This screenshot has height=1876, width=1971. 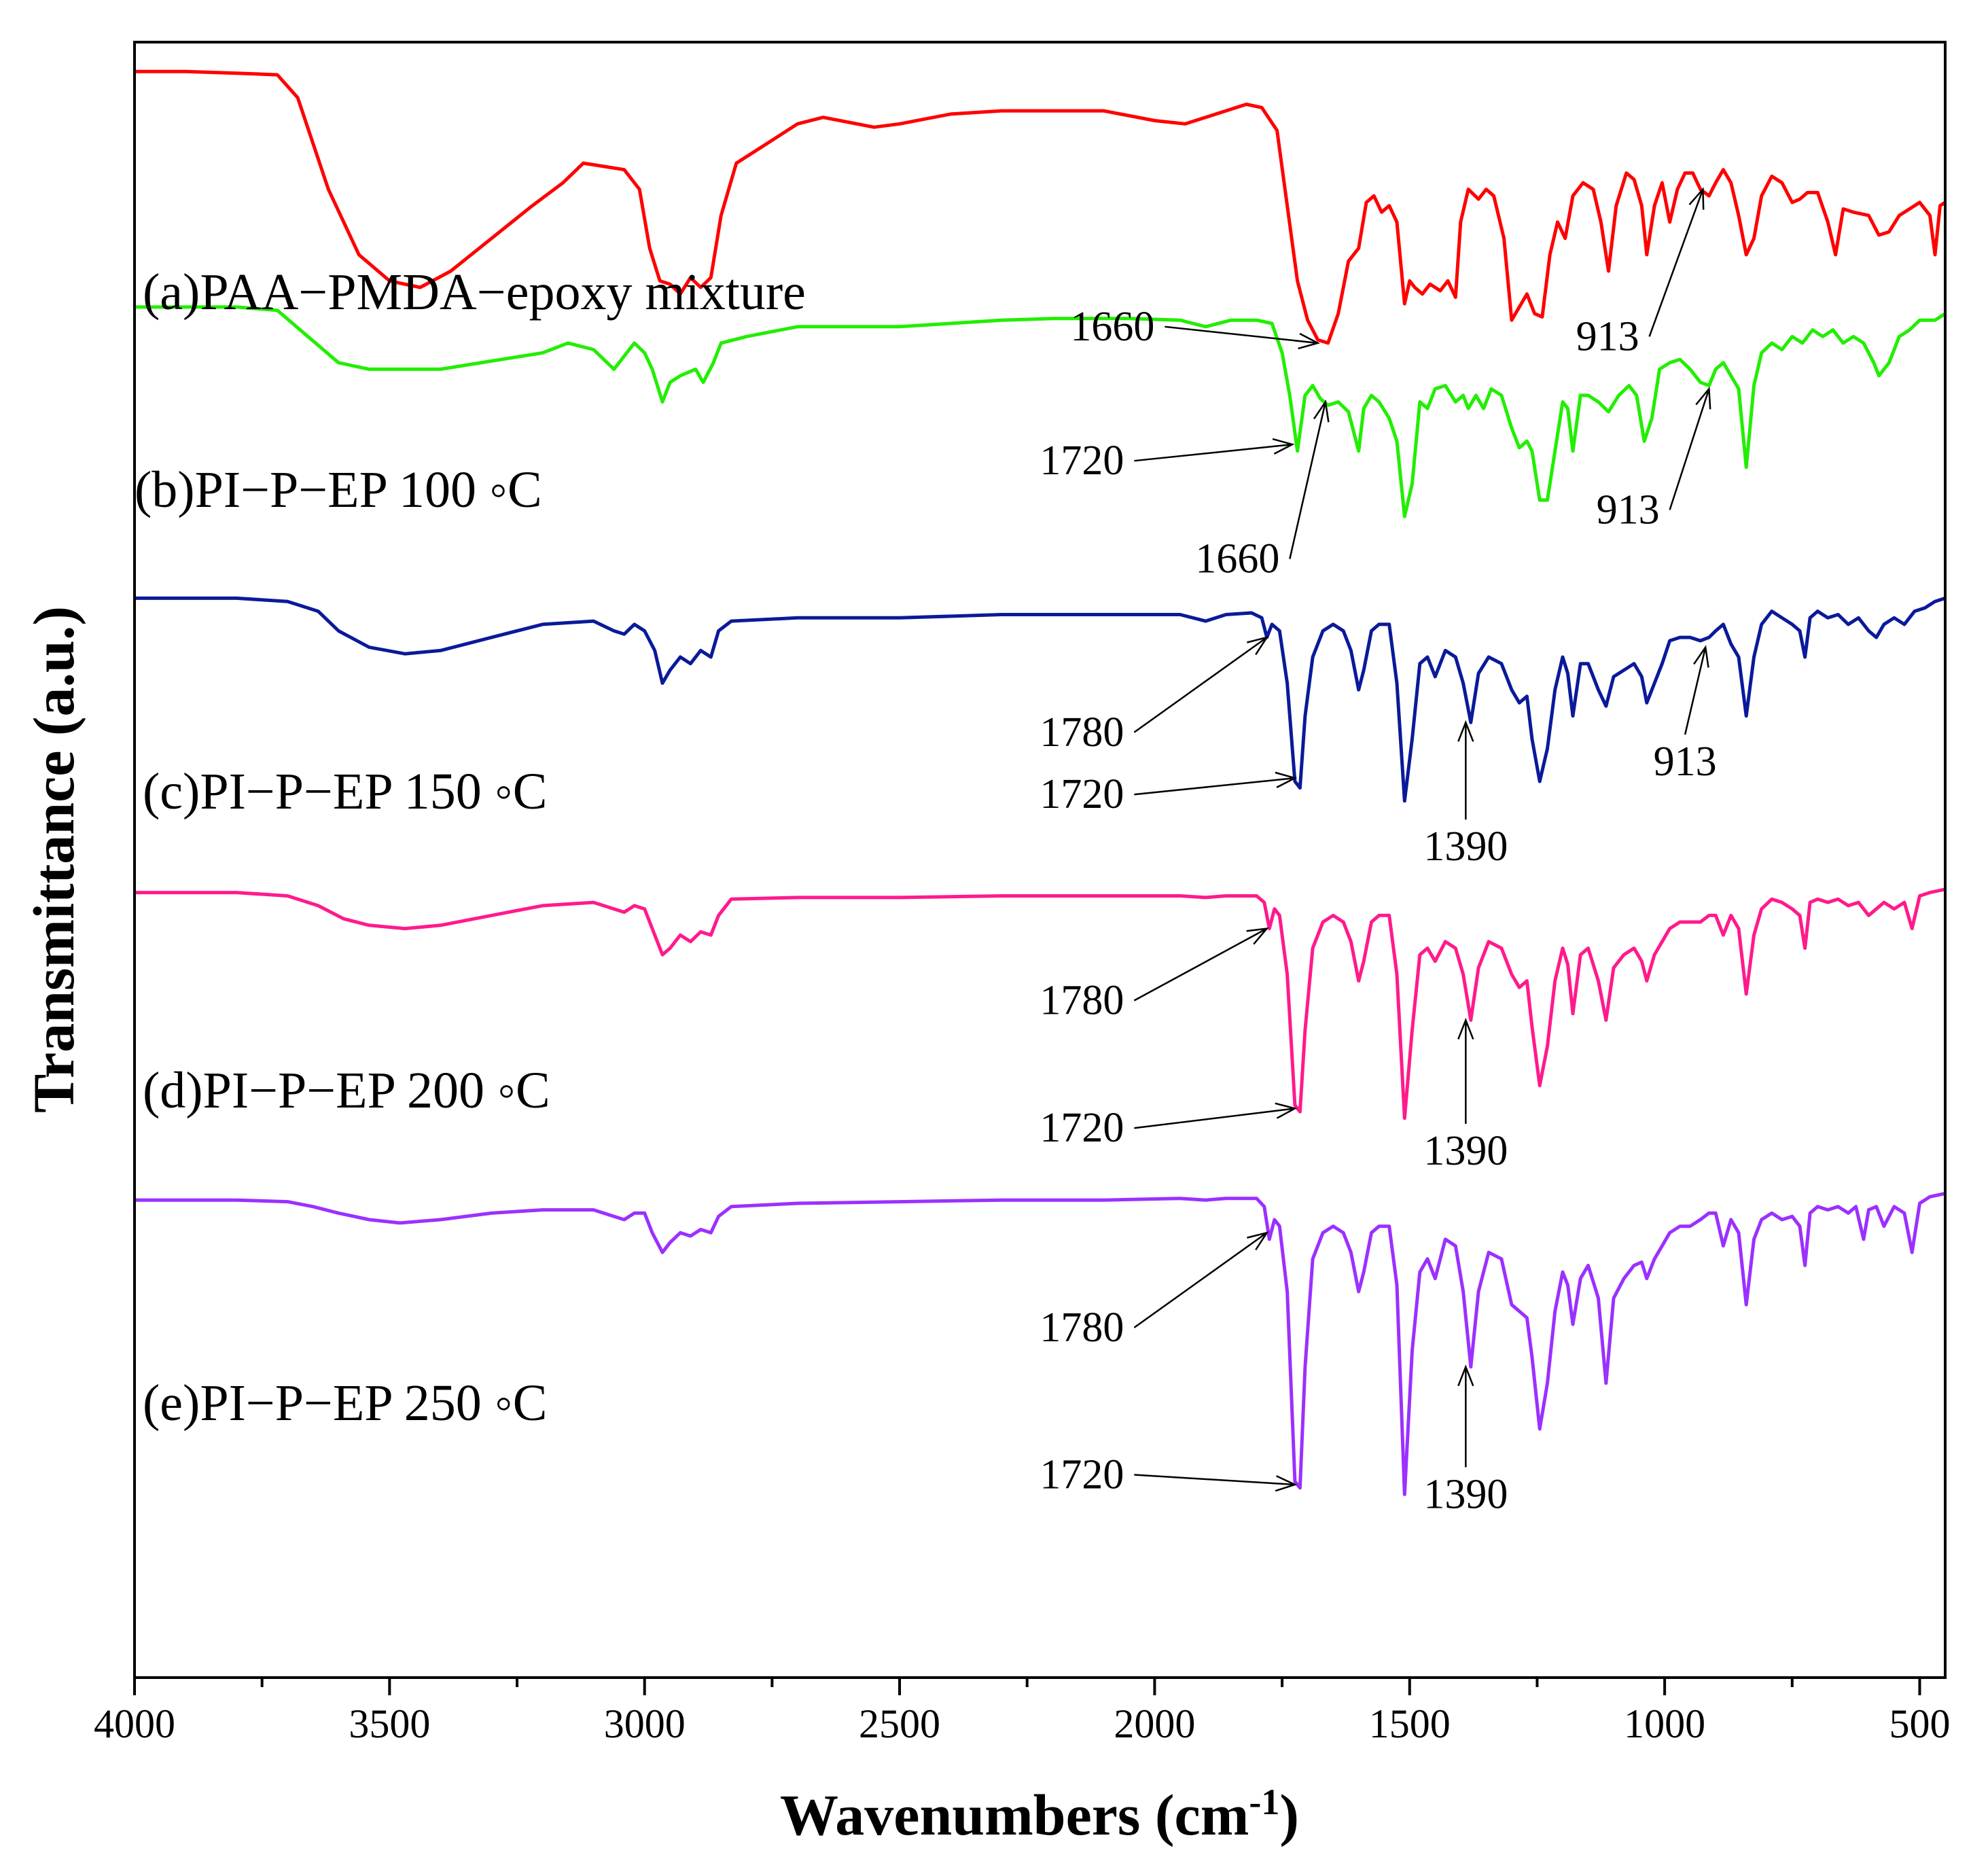 What do you see at coordinates (134, 1723) in the screenshot?
I see `x-tick-label: 4000` at bounding box center [134, 1723].